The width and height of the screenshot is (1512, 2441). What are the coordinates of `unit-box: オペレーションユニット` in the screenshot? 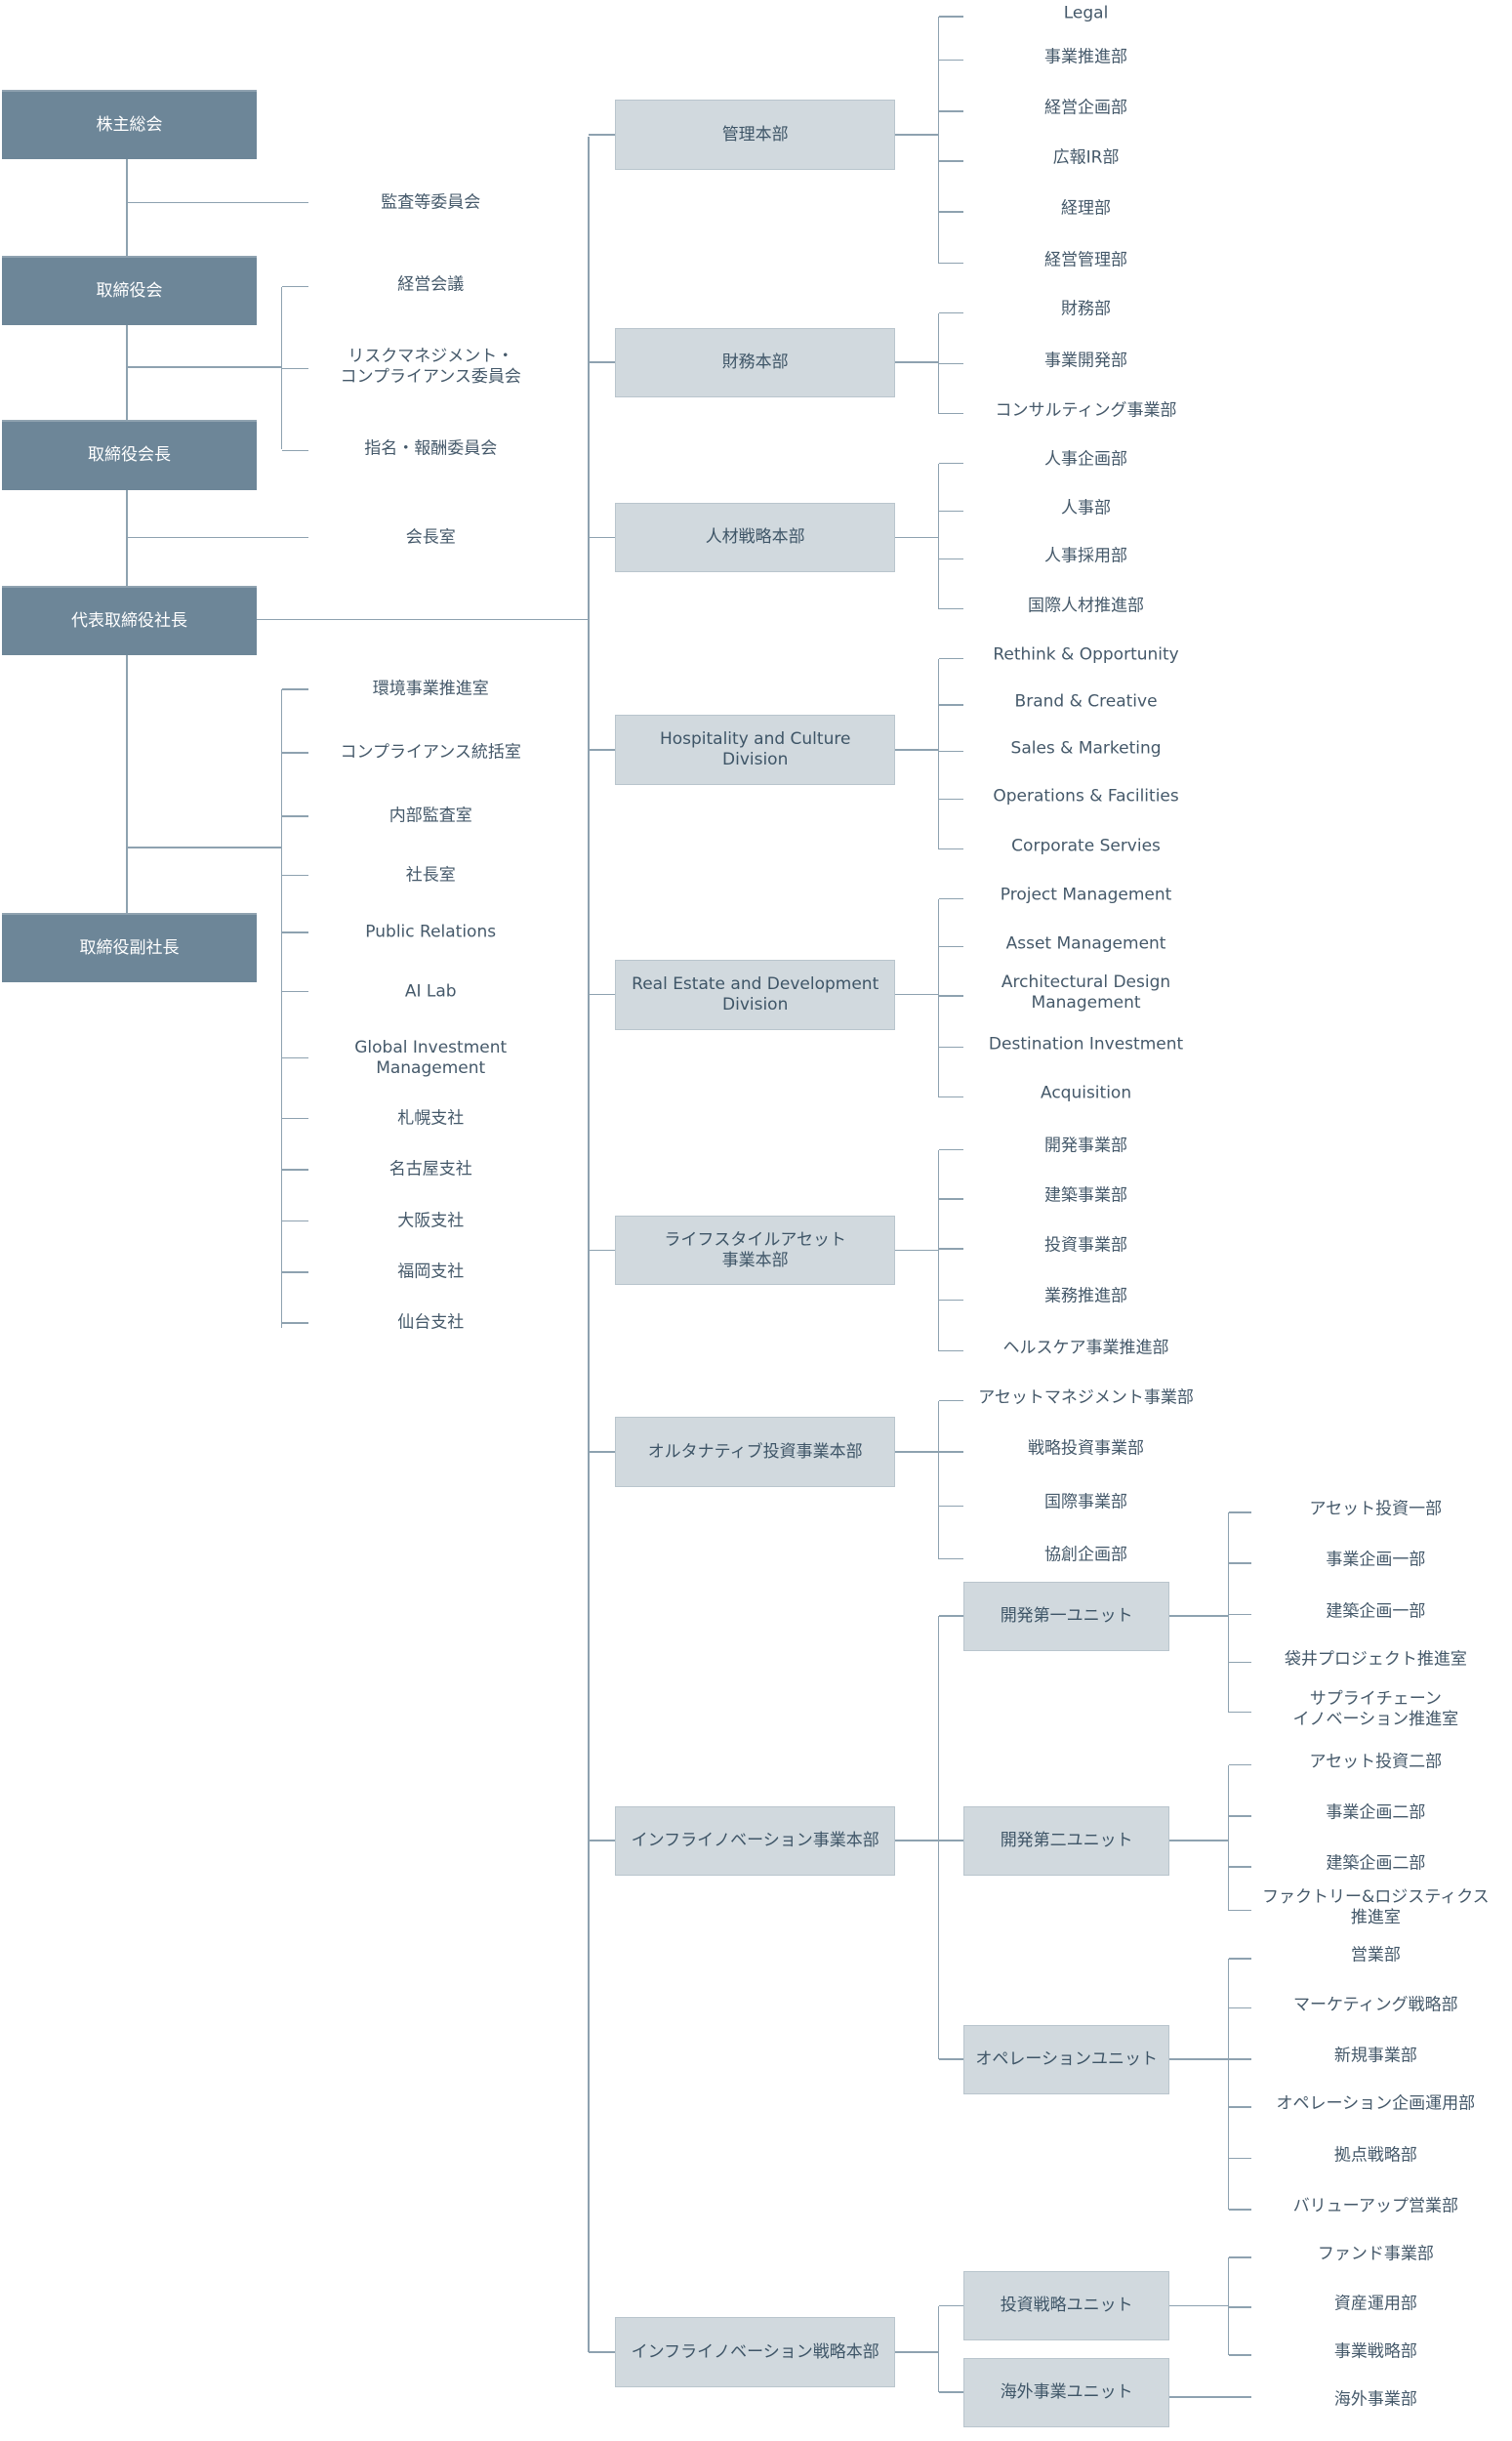 It's located at (1067, 2059).